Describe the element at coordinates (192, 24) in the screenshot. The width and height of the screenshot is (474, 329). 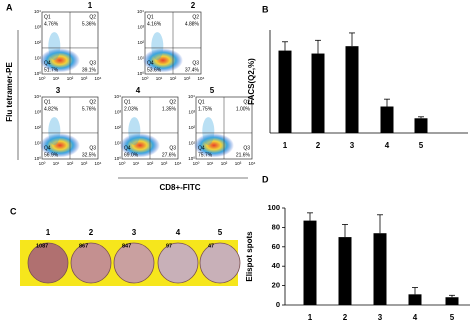
I see `quadrant-value: 4.88%` at that location.